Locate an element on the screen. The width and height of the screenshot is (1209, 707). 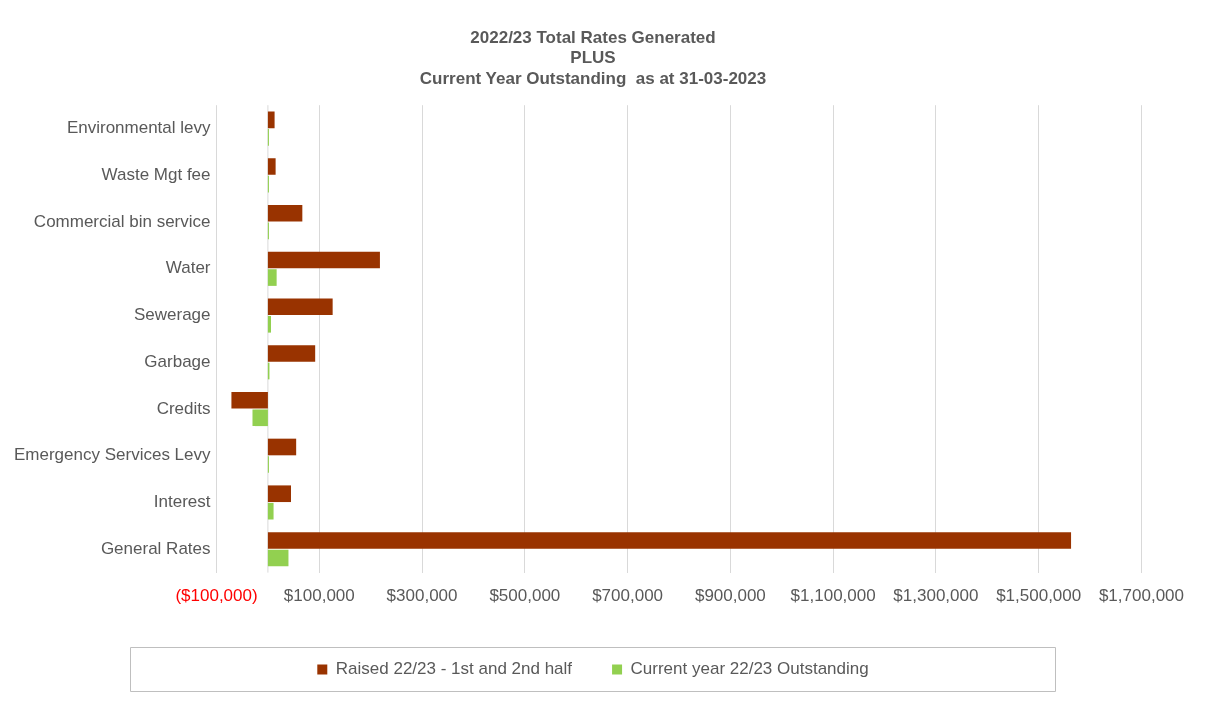
y-tick-label: Garbage is located at coordinates (177, 361).